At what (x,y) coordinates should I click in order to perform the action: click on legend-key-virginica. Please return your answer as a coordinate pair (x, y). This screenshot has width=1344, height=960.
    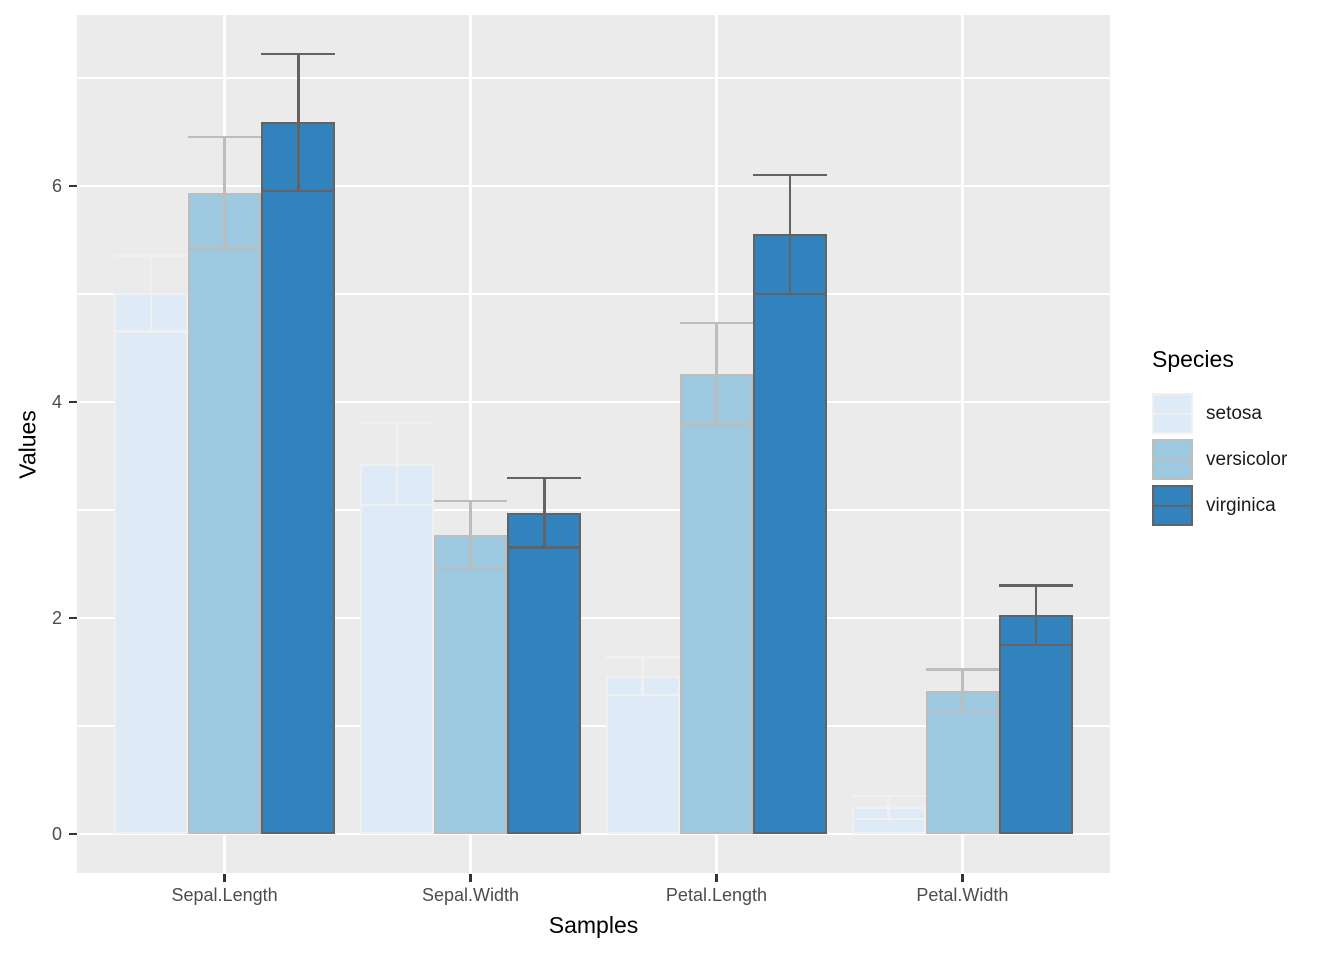
    Looking at the image, I should click on (1172, 505).